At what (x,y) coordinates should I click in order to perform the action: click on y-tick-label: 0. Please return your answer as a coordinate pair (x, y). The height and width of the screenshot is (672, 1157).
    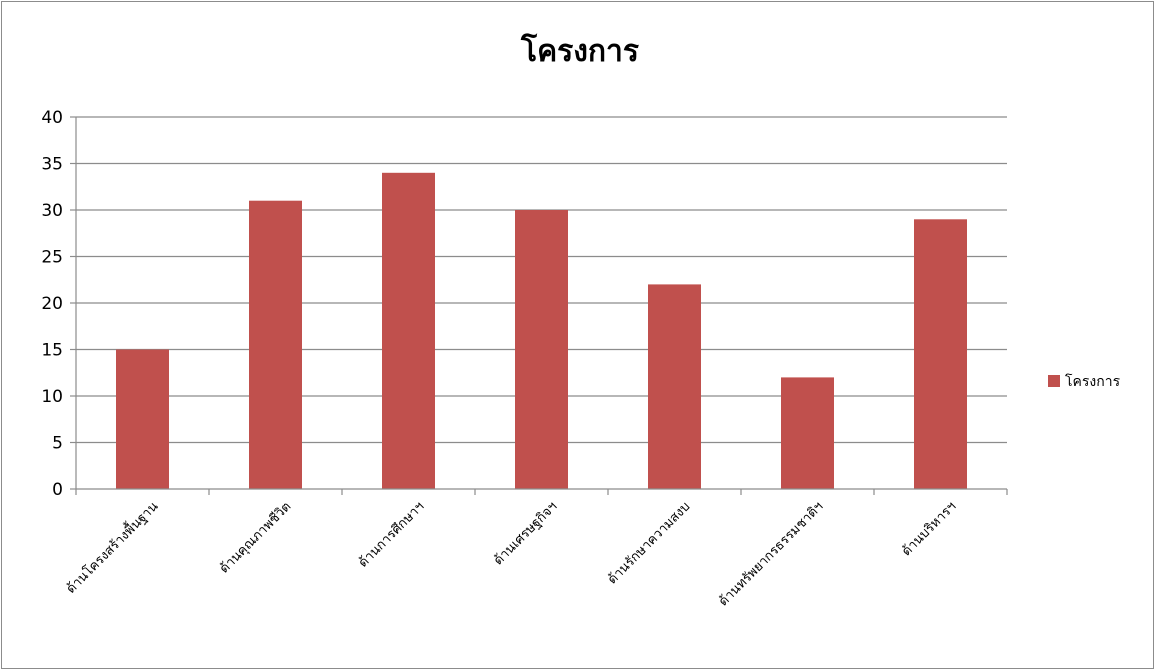
    Looking at the image, I should click on (57, 490).